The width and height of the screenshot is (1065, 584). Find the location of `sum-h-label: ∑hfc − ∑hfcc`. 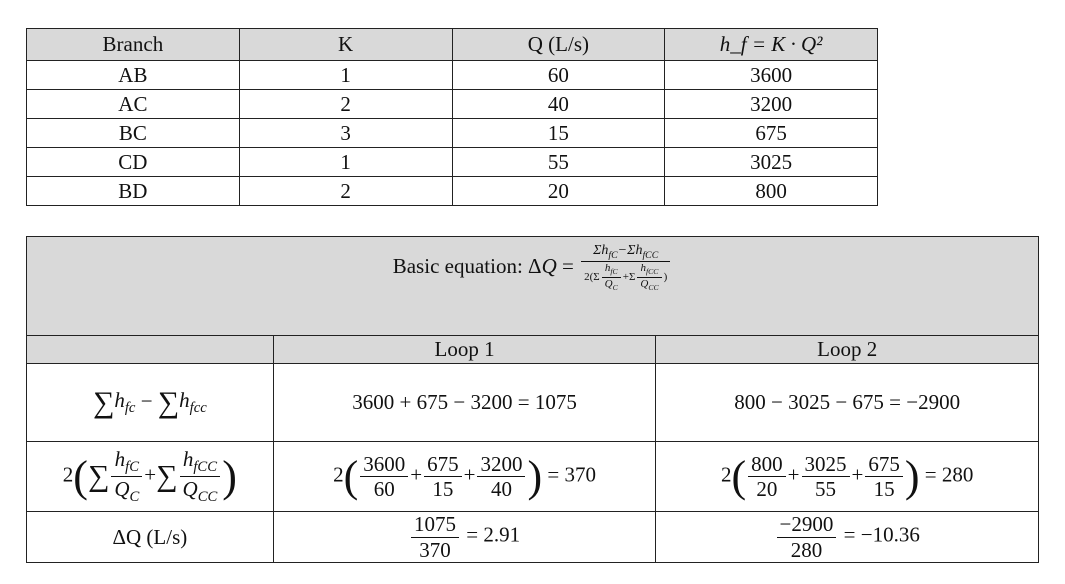

sum-h-label: ∑hfc − ∑hfcc is located at coordinates (150, 402).